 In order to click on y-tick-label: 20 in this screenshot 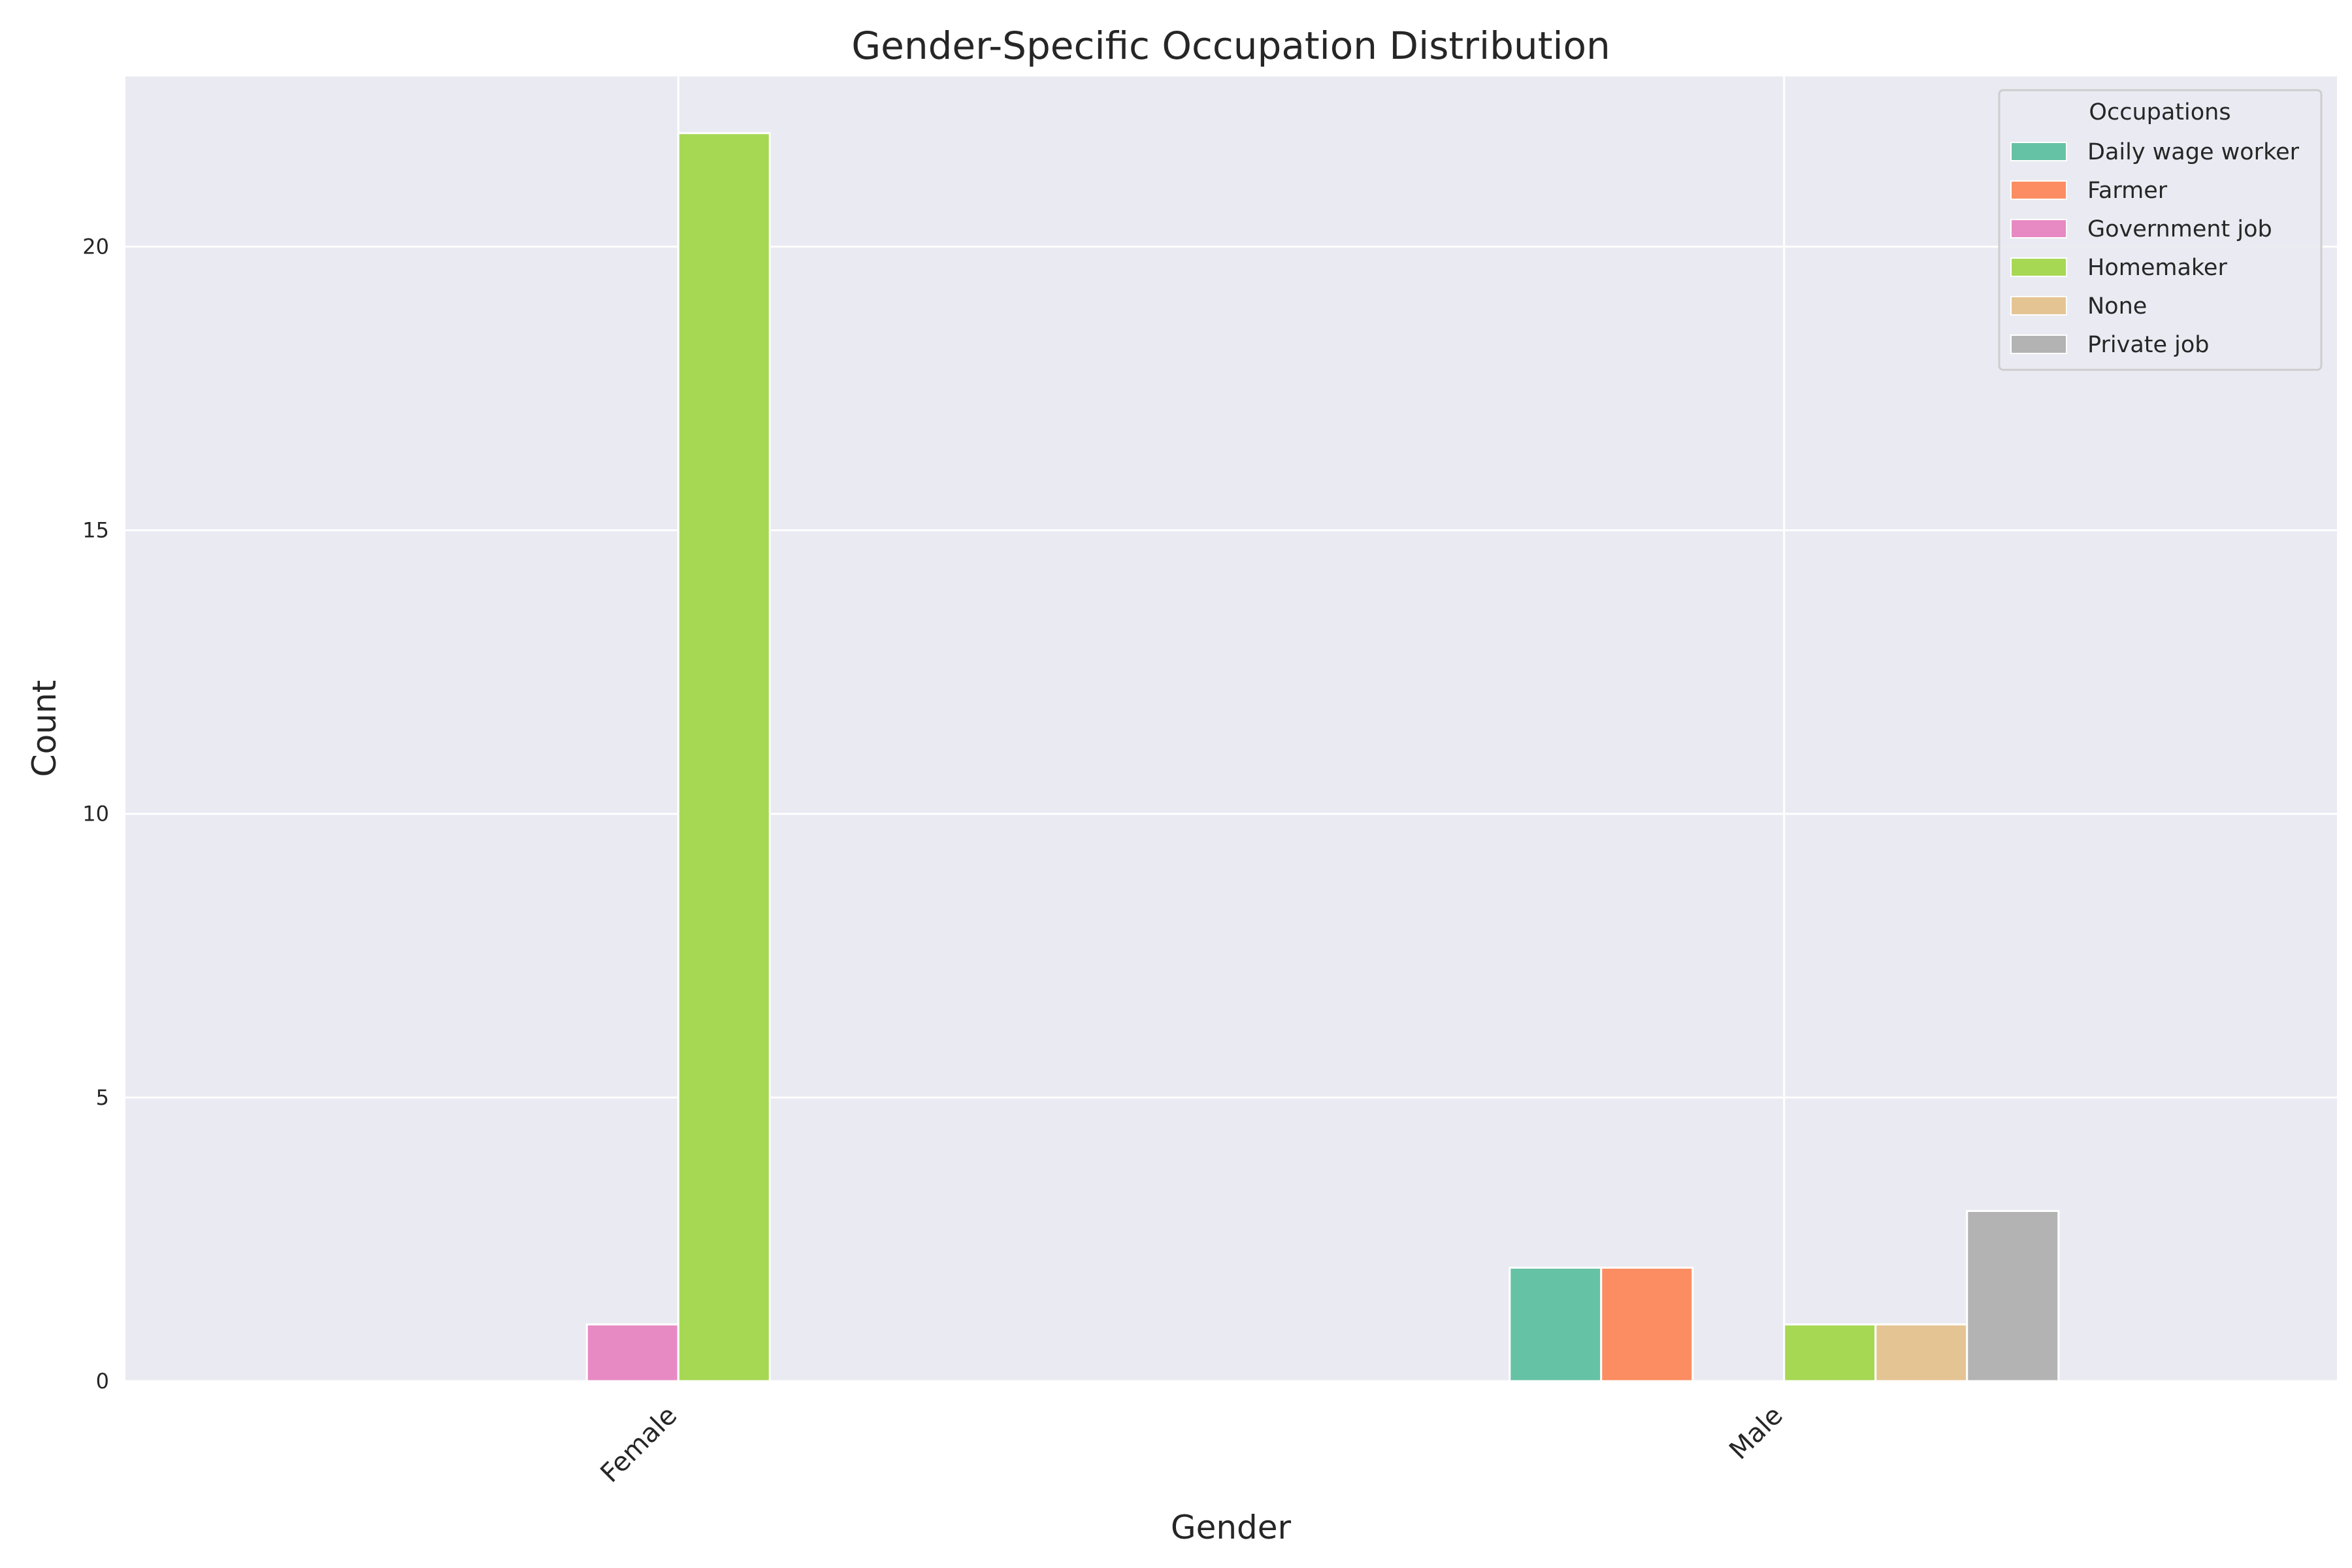, I will do `click(95, 246)`.